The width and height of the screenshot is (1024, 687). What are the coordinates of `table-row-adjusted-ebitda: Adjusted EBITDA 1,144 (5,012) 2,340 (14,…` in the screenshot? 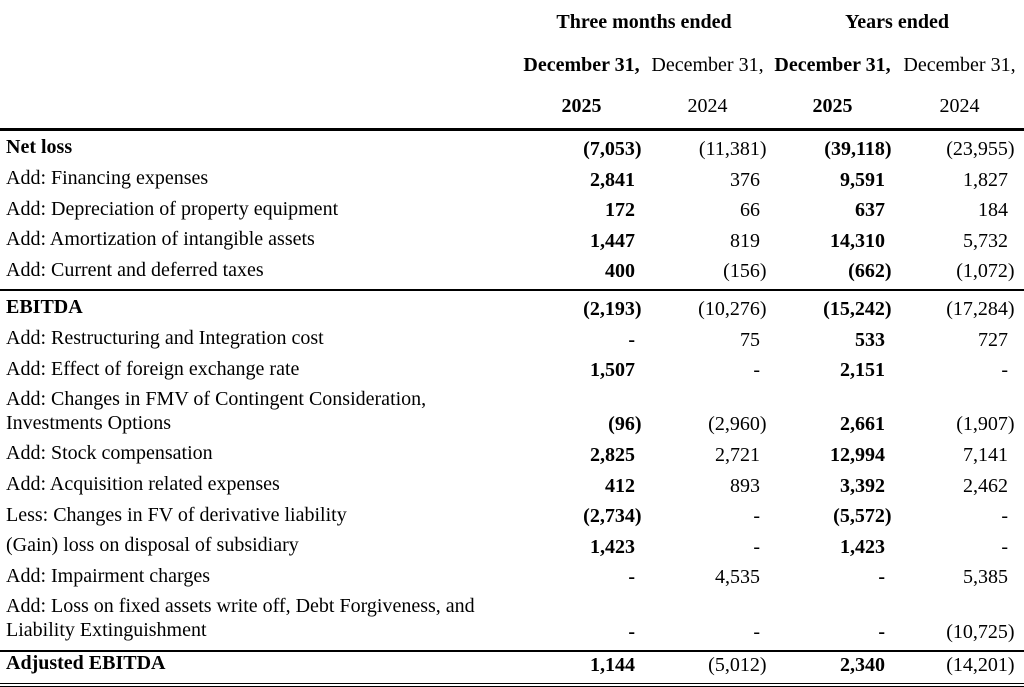 It's located at (512, 668).